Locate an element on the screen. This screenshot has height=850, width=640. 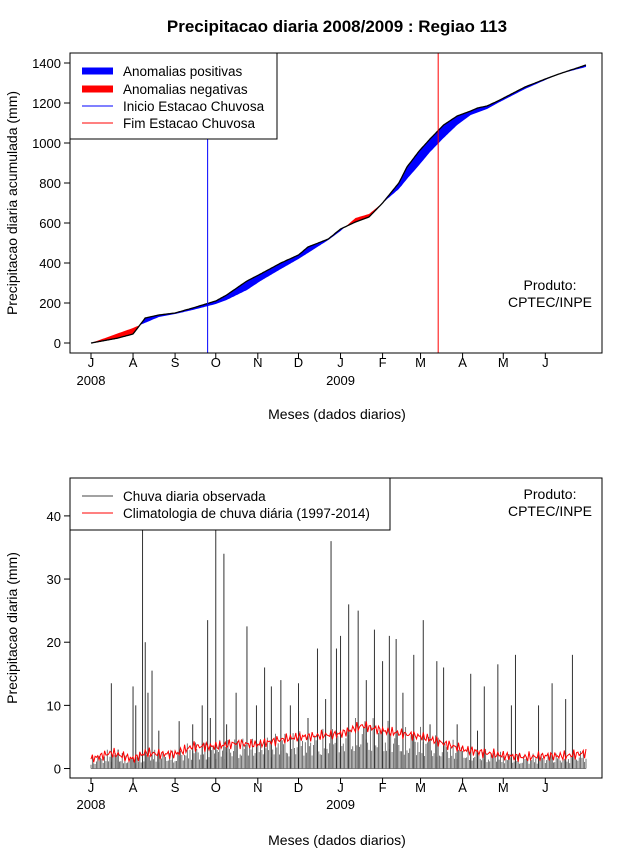
y-tick-label: 400 is located at coordinates (50, 263).